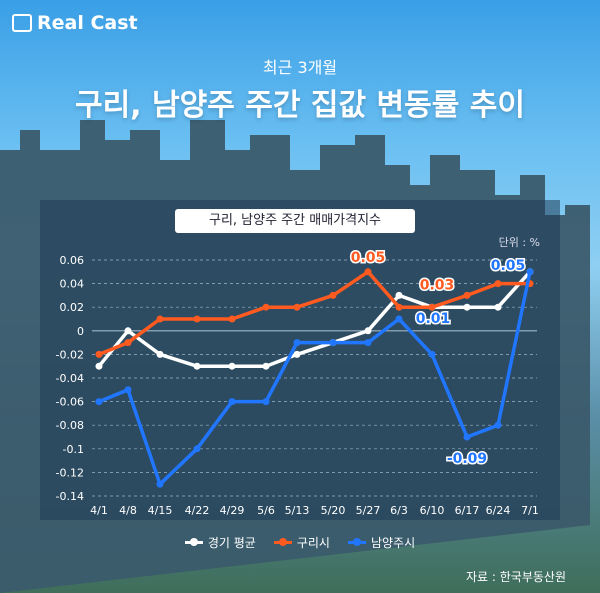 The height and width of the screenshot is (593, 600). I want to click on x-tick-label: 4/22, so click(197, 510).